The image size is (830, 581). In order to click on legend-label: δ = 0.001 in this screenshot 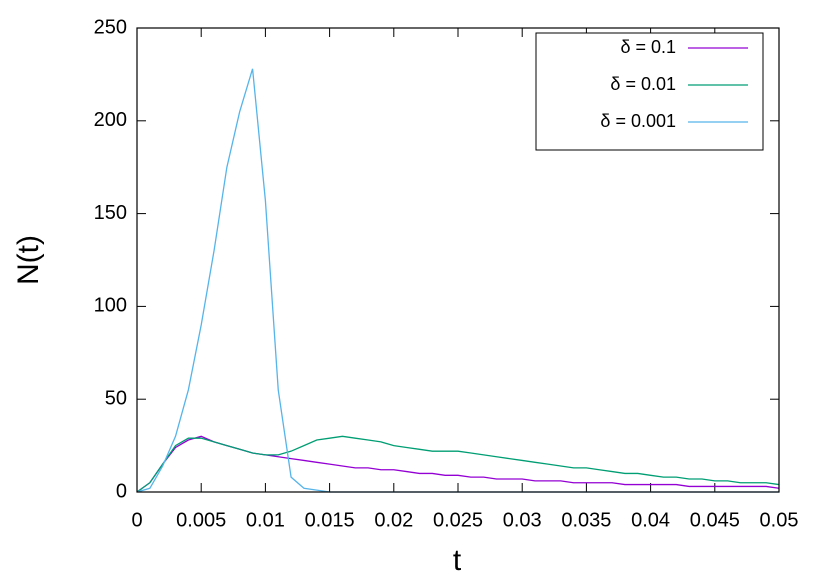, I will do `click(638, 121)`.